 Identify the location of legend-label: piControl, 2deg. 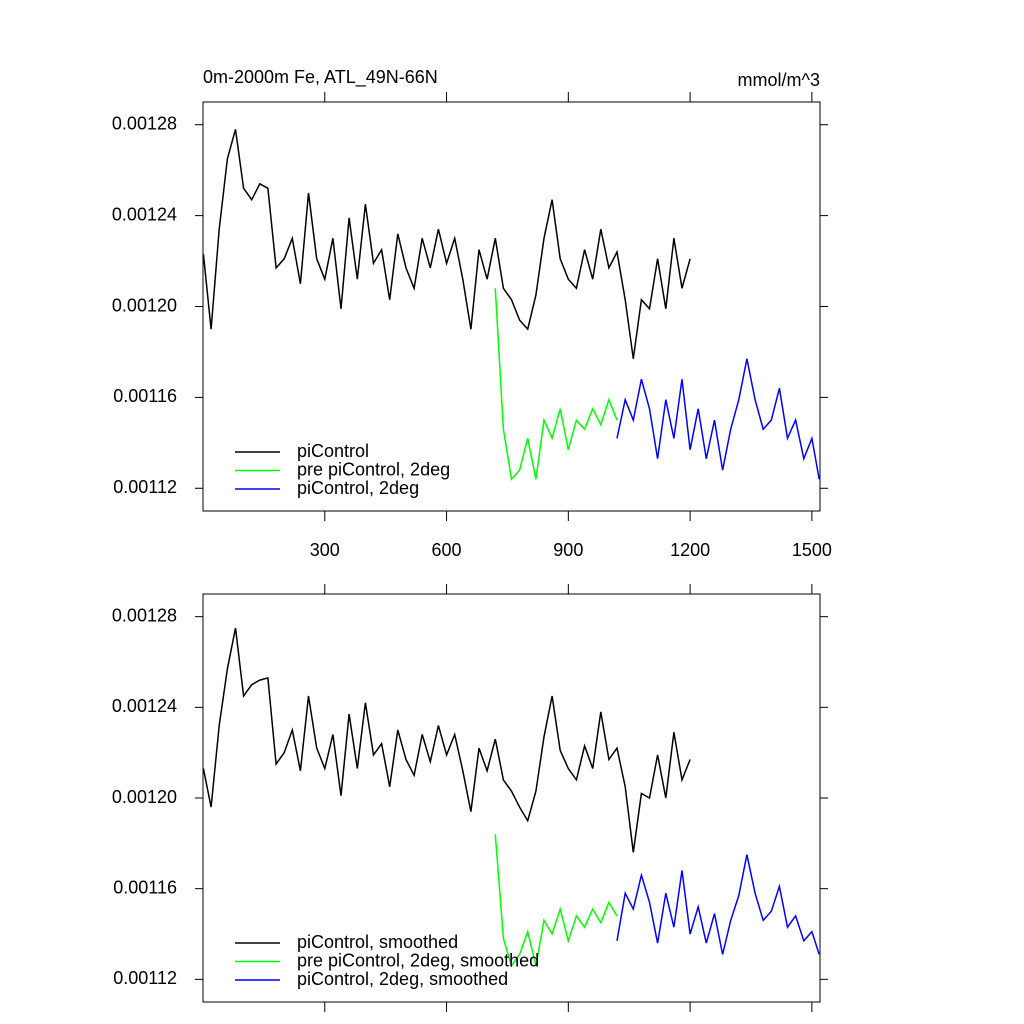
(358, 488).